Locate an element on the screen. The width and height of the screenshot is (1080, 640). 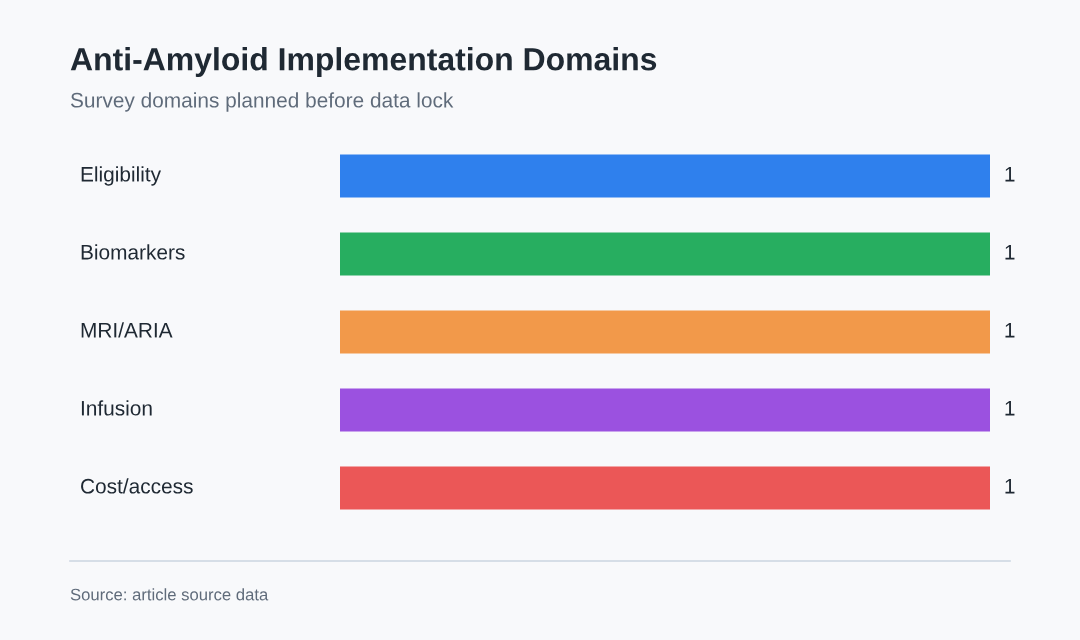
y-tick-label: Infusion is located at coordinates (116, 408).